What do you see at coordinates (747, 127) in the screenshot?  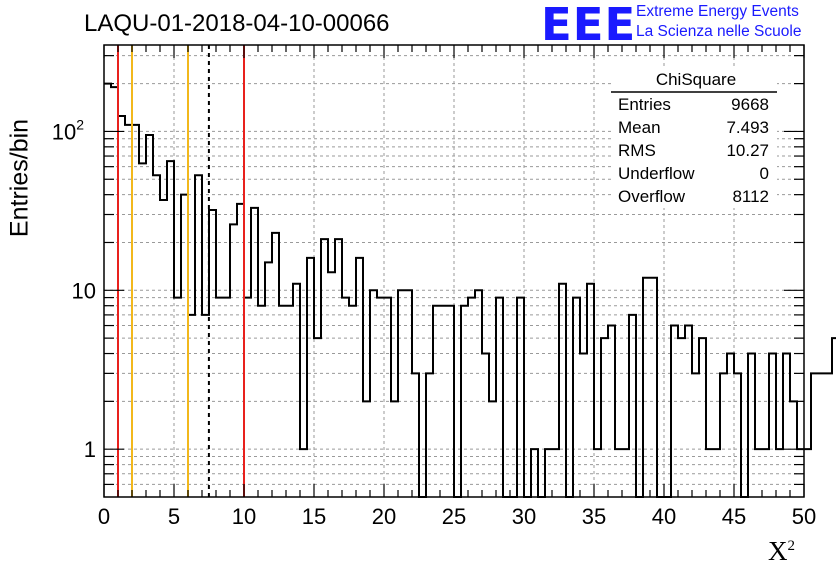 I see `stats-value-mean: 7.493` at bounding box center [747, 127].